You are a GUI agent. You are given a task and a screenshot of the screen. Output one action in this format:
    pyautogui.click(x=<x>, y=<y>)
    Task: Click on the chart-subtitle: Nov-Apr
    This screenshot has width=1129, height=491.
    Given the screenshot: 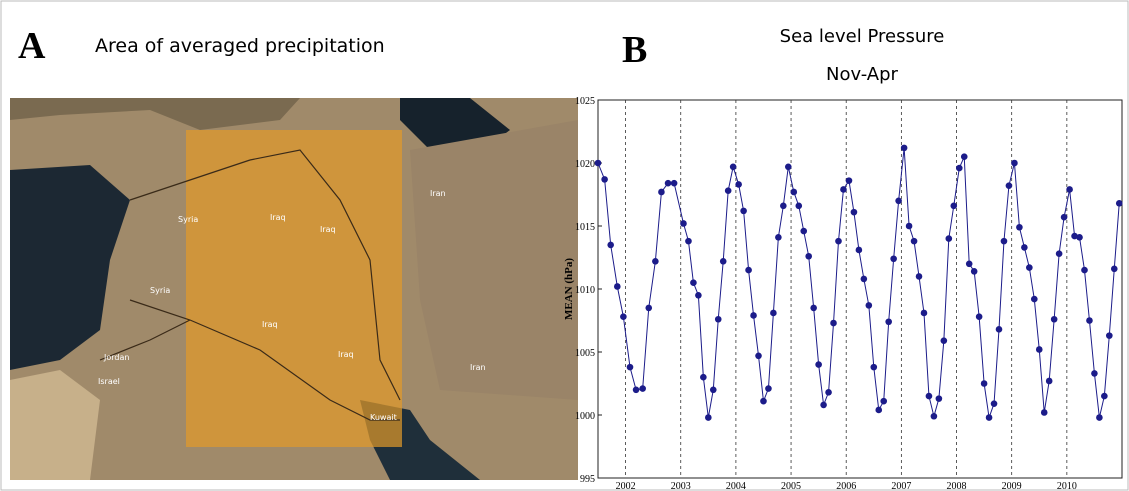 What is the action you would take?
    pyautogui.click(x=862, y=74)
    